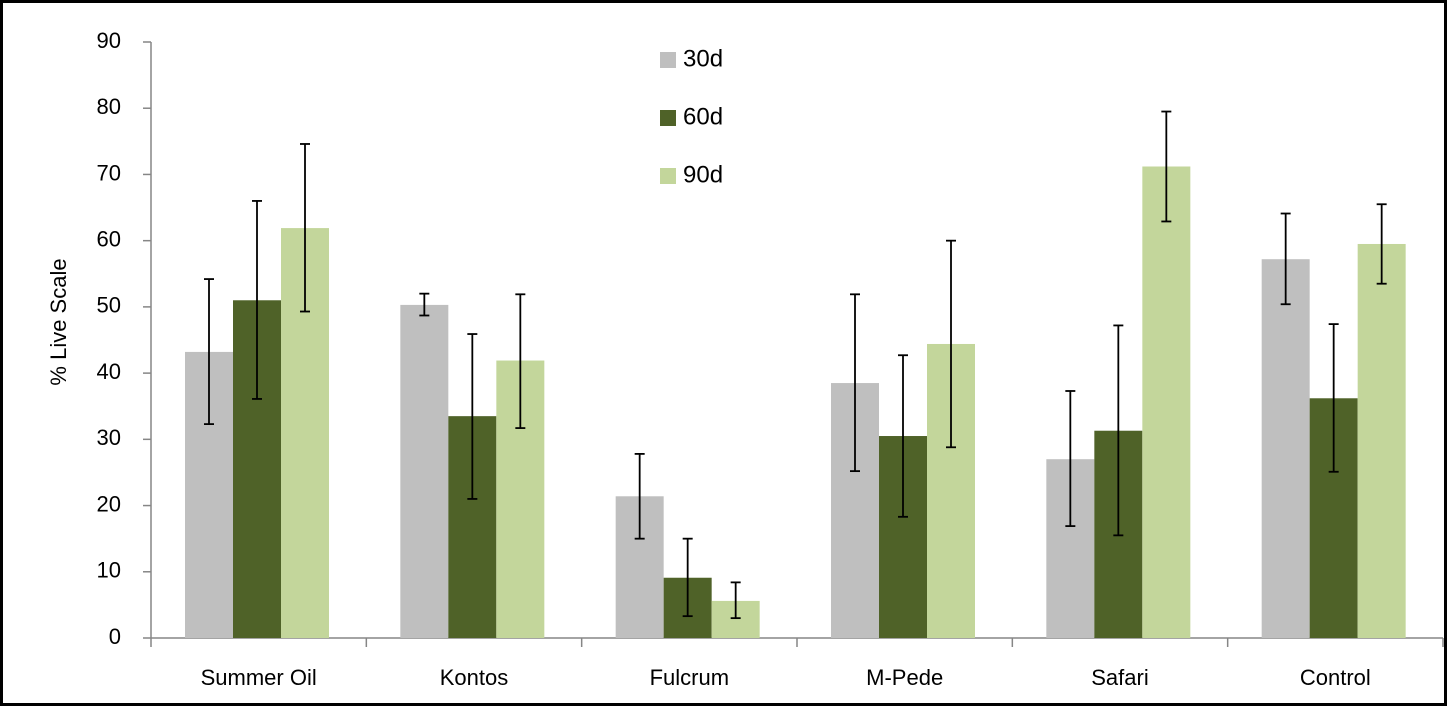 The width and height of the screenshot is (1447, 709). Describe the element at coordinates (703, 116) in the screenshot. I see `legend-label: 60d` at that location.